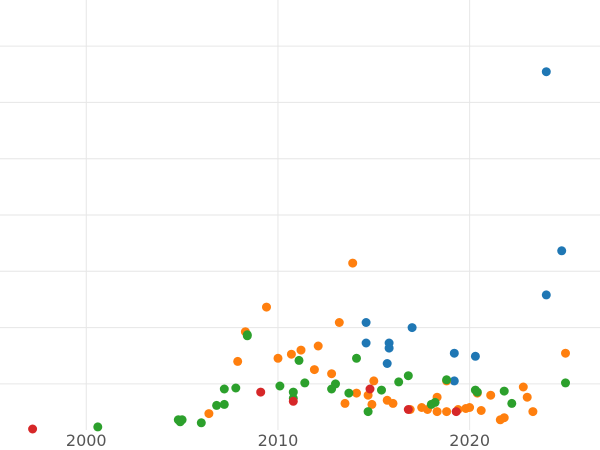  I want to click on x-axis-ticks: 2000 2010 2020, so click(278, 440).